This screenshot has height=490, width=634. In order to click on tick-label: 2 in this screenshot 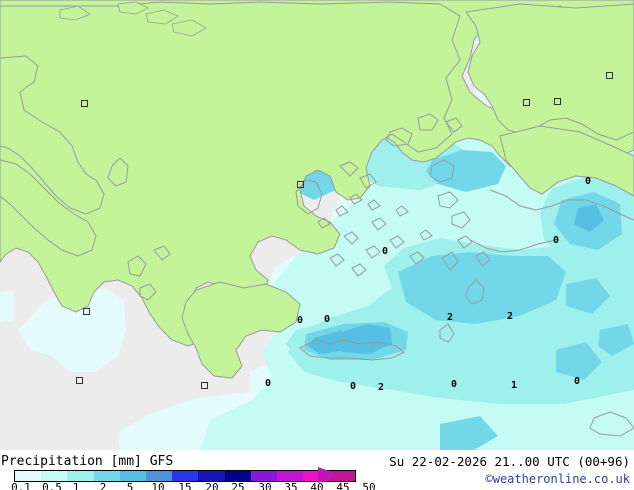, I will do `click(103, 485)`.